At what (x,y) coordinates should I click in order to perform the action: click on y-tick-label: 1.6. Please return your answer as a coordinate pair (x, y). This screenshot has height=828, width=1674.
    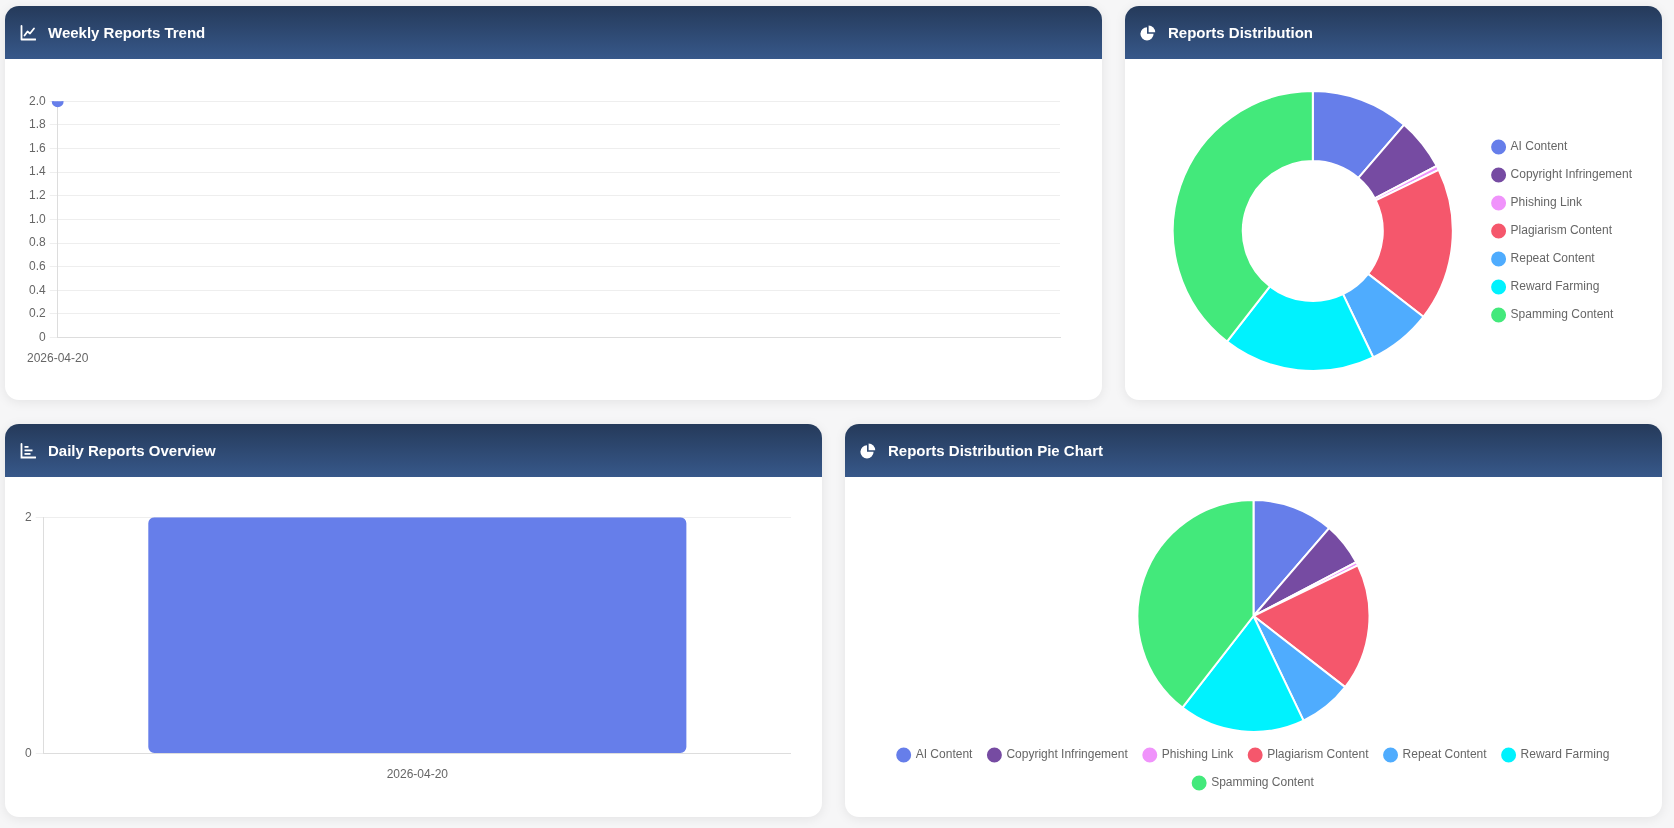
    Looking at the image, I should click on (38, 147).